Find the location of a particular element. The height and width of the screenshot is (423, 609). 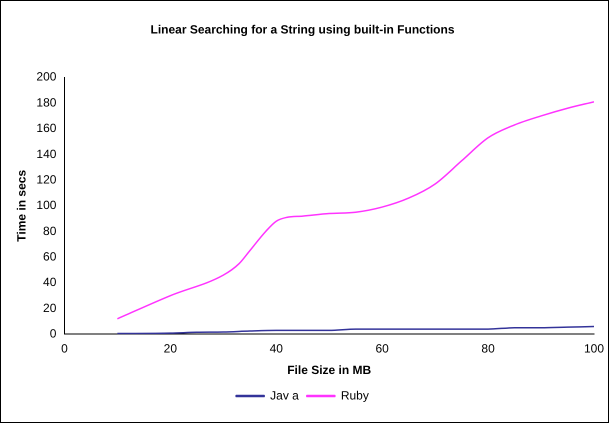

y-tick-label: 120 is located at coordinates (46, 179).